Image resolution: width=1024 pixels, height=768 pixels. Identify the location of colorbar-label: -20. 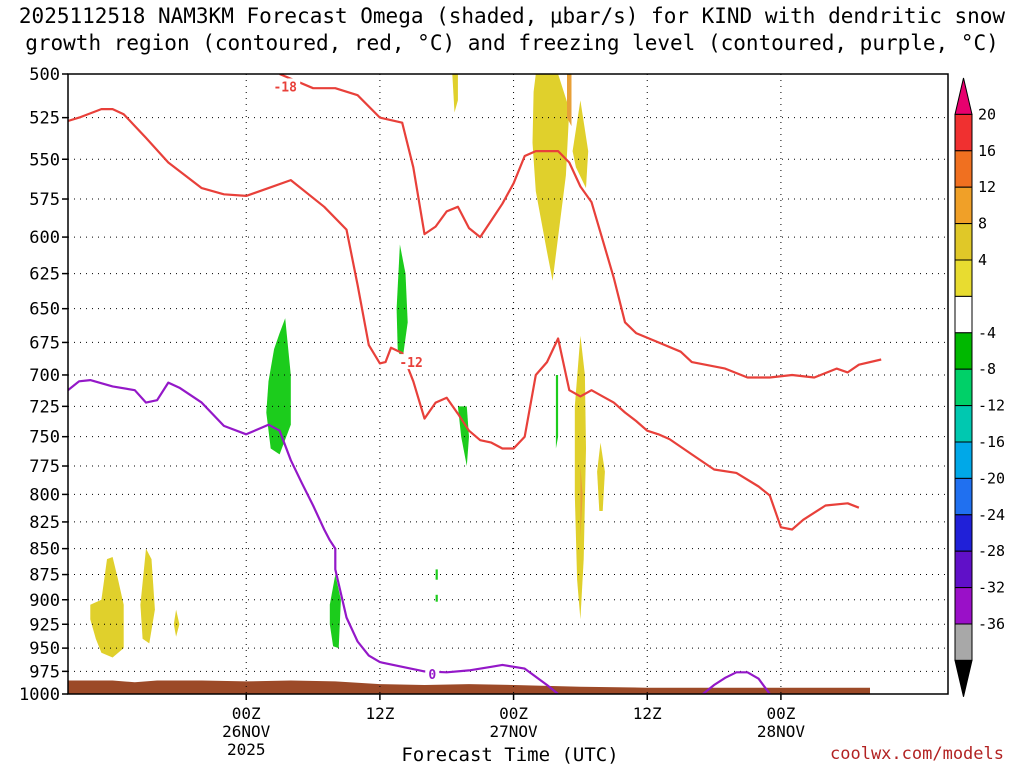
(991, 478).